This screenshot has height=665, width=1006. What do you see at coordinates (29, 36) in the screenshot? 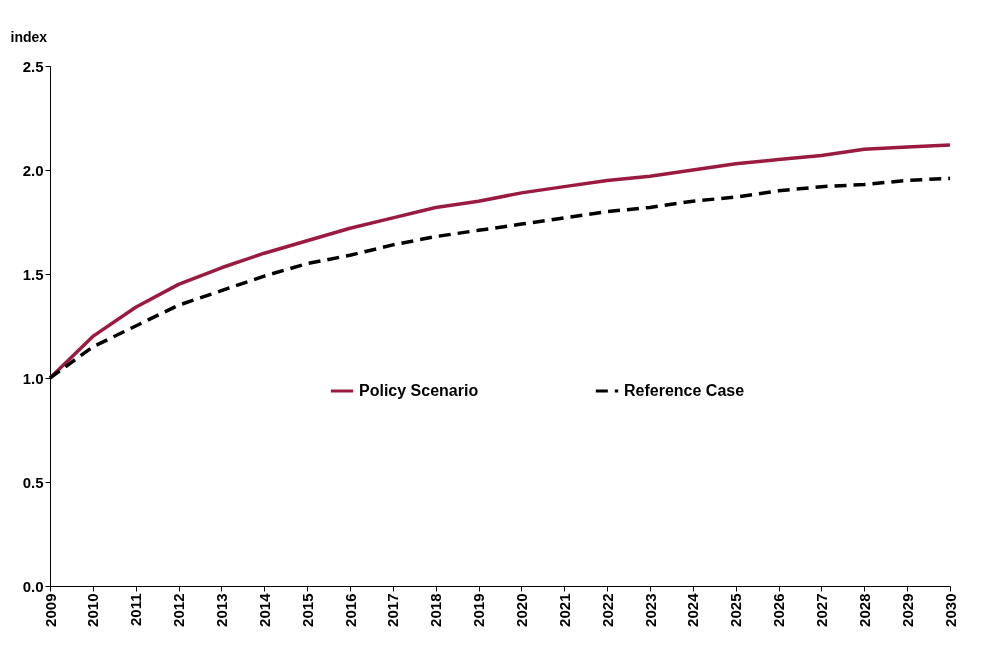
I see `y-axis-title: index` at bounding box center [29, 36].